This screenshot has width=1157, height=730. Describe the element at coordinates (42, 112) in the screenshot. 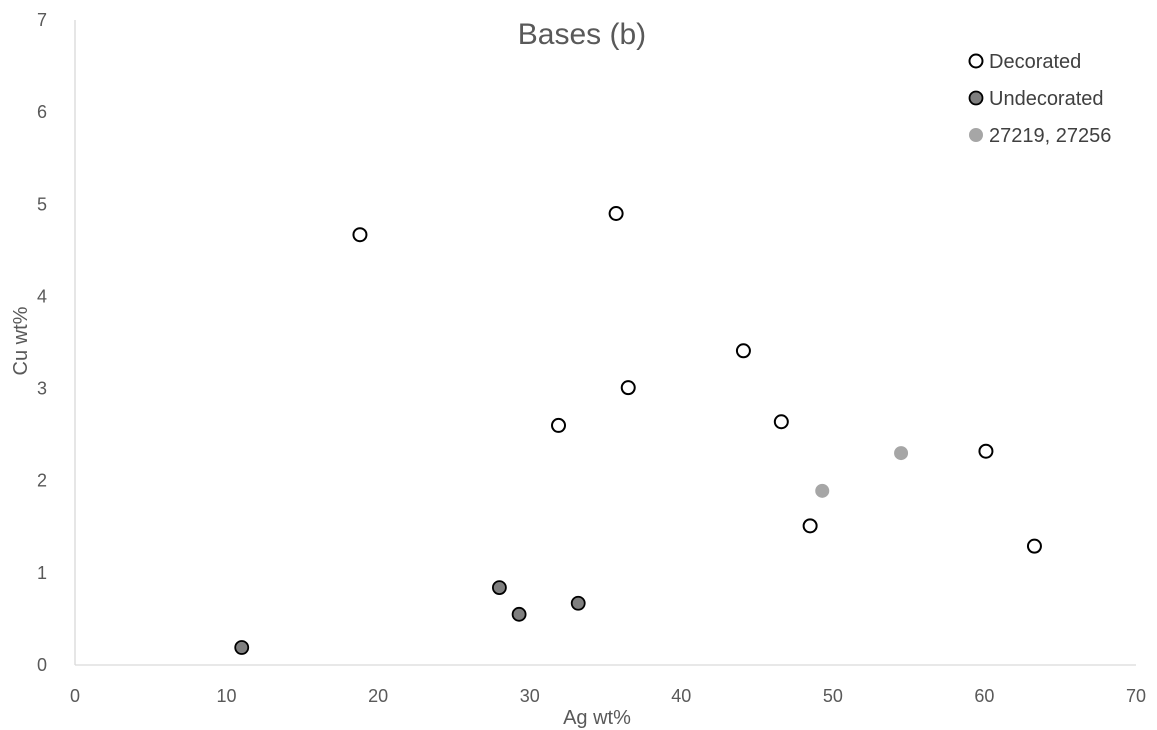

I see `y-tick-label: 6` at that location.